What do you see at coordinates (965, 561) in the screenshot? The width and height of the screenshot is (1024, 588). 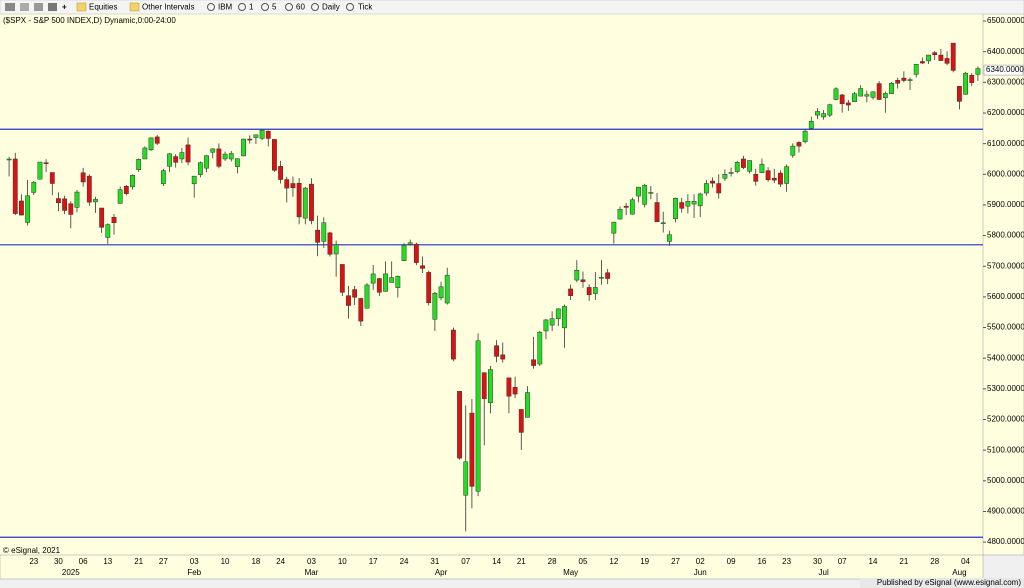 I see `x-tick-label: 04` at bounding box center [965, 561].